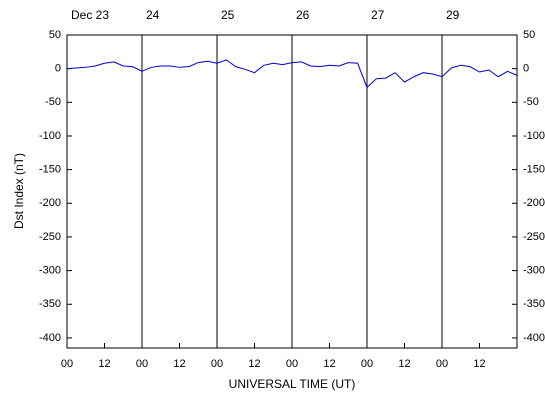 This screenshot has width=545, height=398. Describe the element at coordinates (19, 191) in the screenshot. I see `y-axis-label: Dst Index (nT)` at that location.